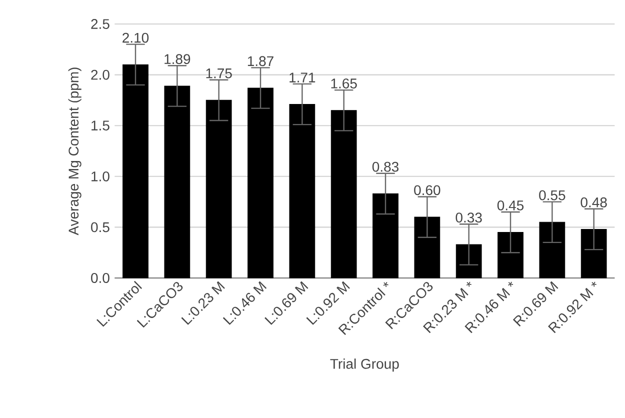 This screenshot has height=418, width=625. I want to click on data-label: 1.71, so click(303, 77).